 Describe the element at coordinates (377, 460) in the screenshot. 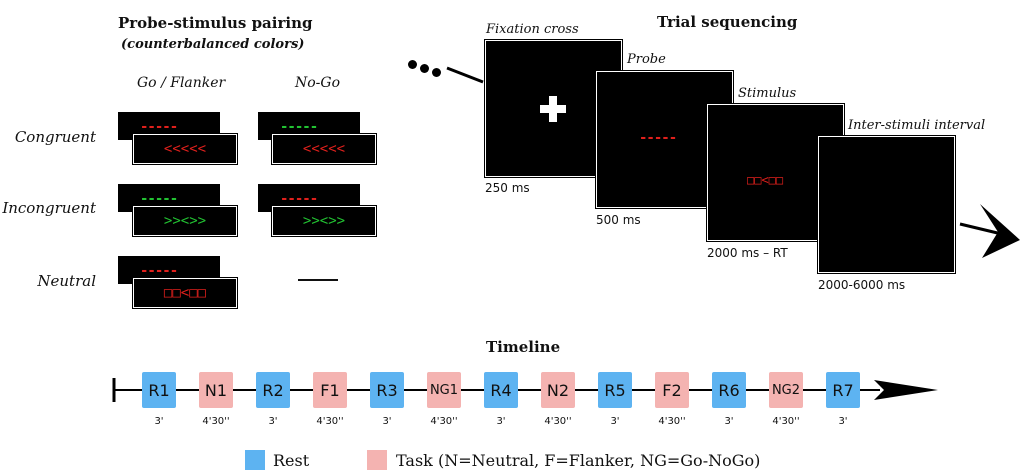

I see `legend-task-swatch` at that location.